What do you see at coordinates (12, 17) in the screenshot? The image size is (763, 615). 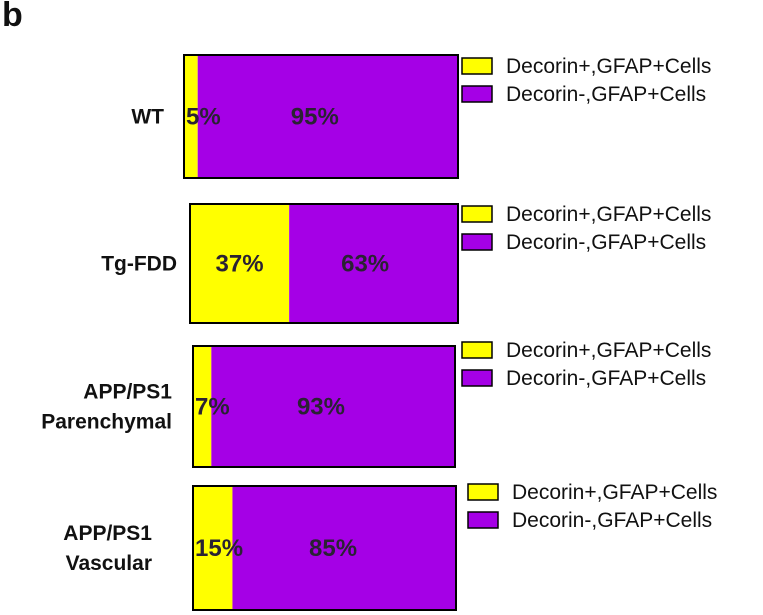 I see `panel-letter: b` at bounding box center [12, 17].